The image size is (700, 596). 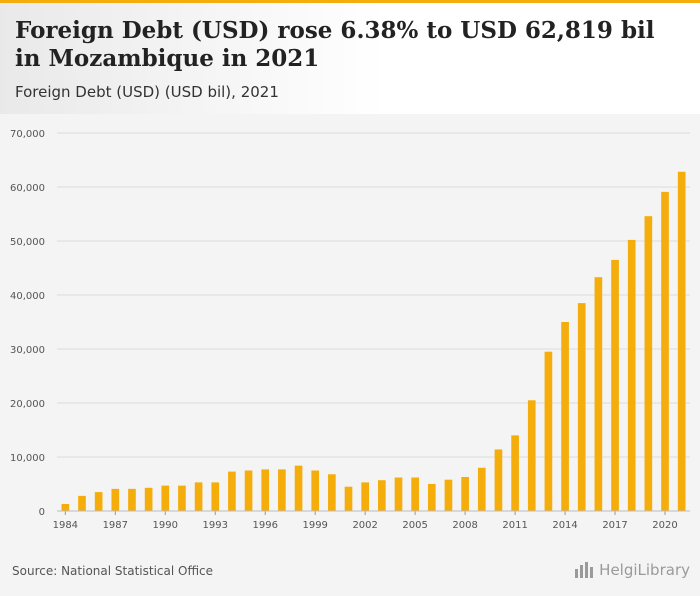 What do you see at coordinates (664, 525) in the screenshot?
I see `x-tick-label: 2020` at bounding box center [664, 525].